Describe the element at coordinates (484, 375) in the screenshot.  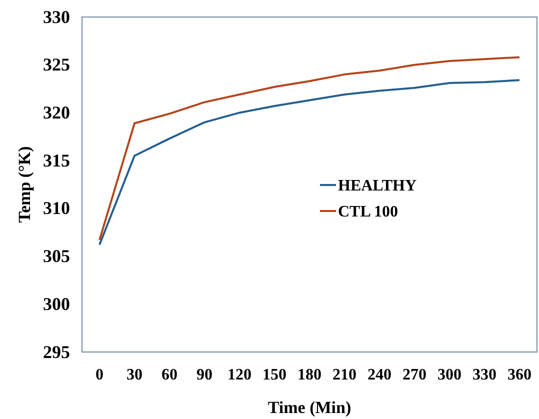
I see `x-tick-label: 330` at that location.